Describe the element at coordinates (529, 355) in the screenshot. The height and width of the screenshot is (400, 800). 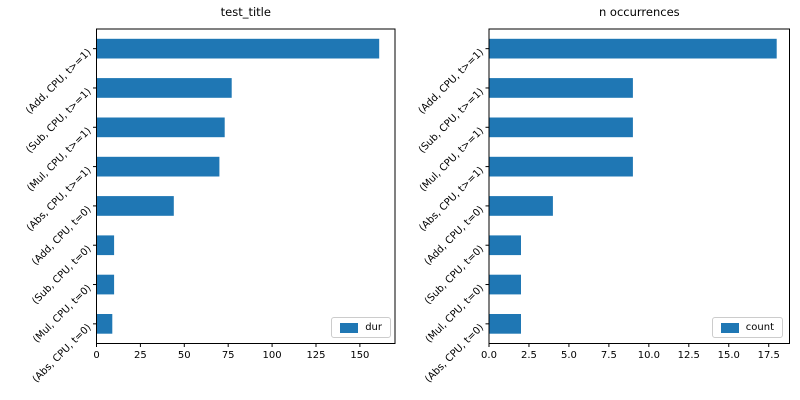
I see `right-chart-xtick-label-1: 2.5` at that location.